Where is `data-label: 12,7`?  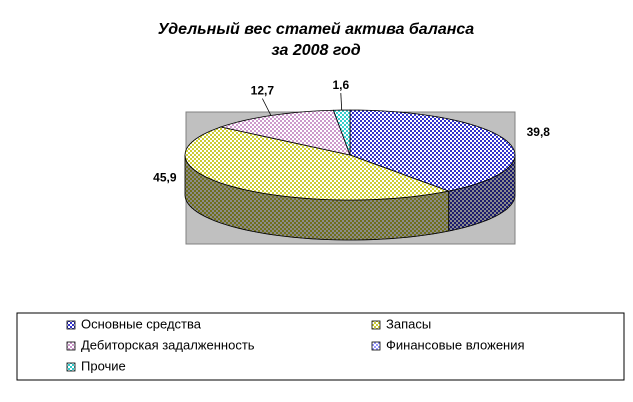 data-label: 12,7 is located at coordinates (263, 91).